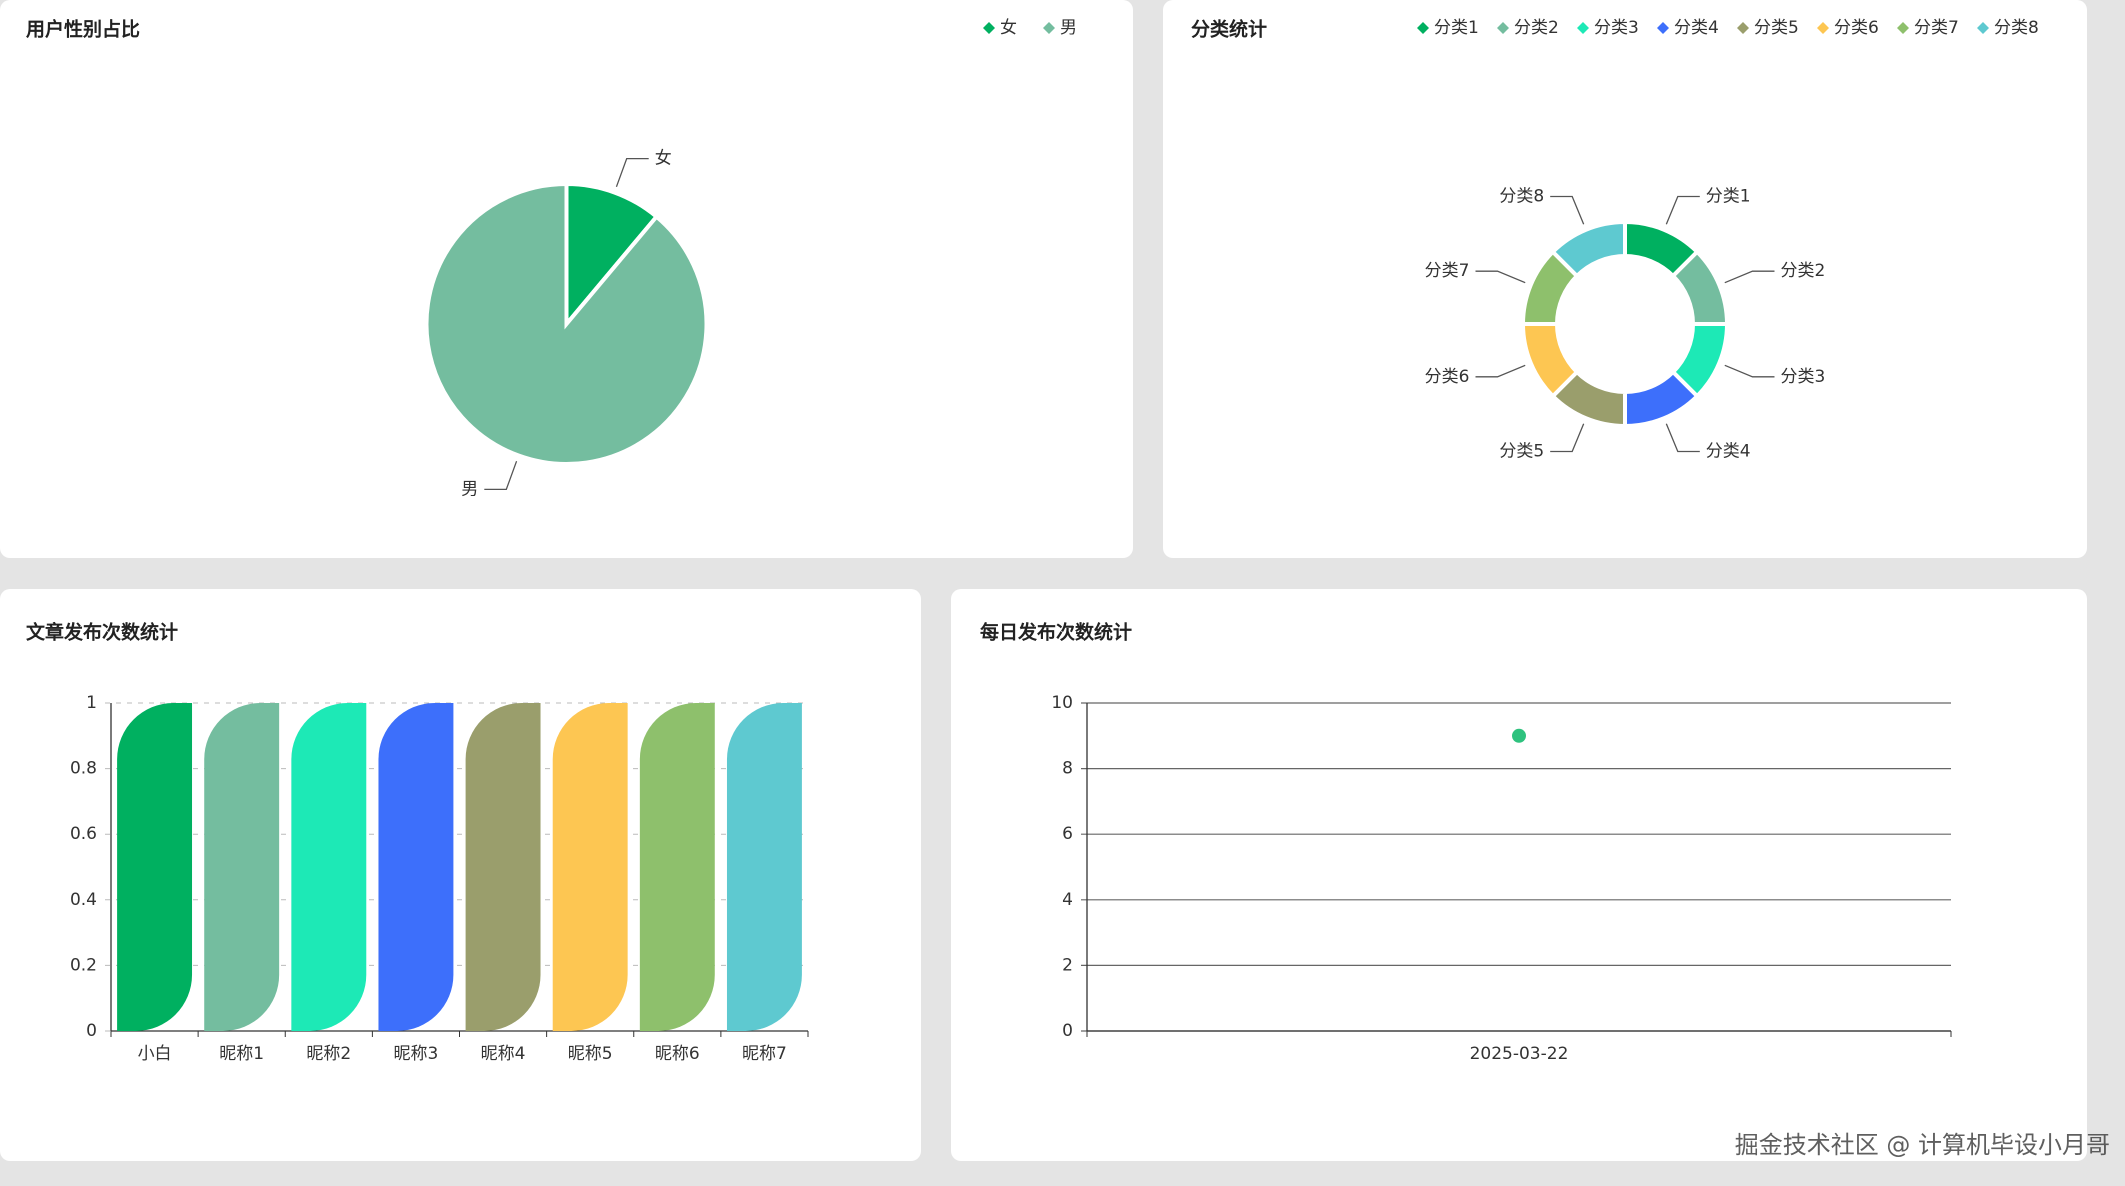  Describe the element at coordinates (1008, 28) in the screenshot. I see `legend-label: 女` at that location.